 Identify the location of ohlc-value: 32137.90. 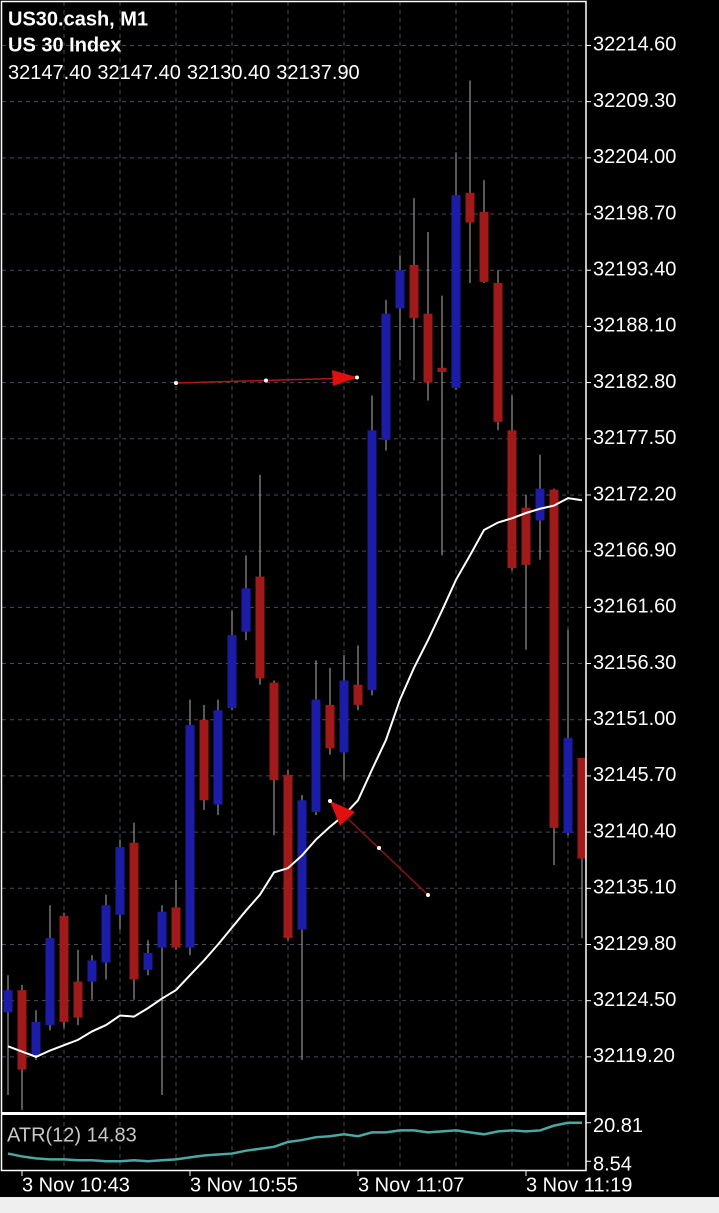
(317, 73).